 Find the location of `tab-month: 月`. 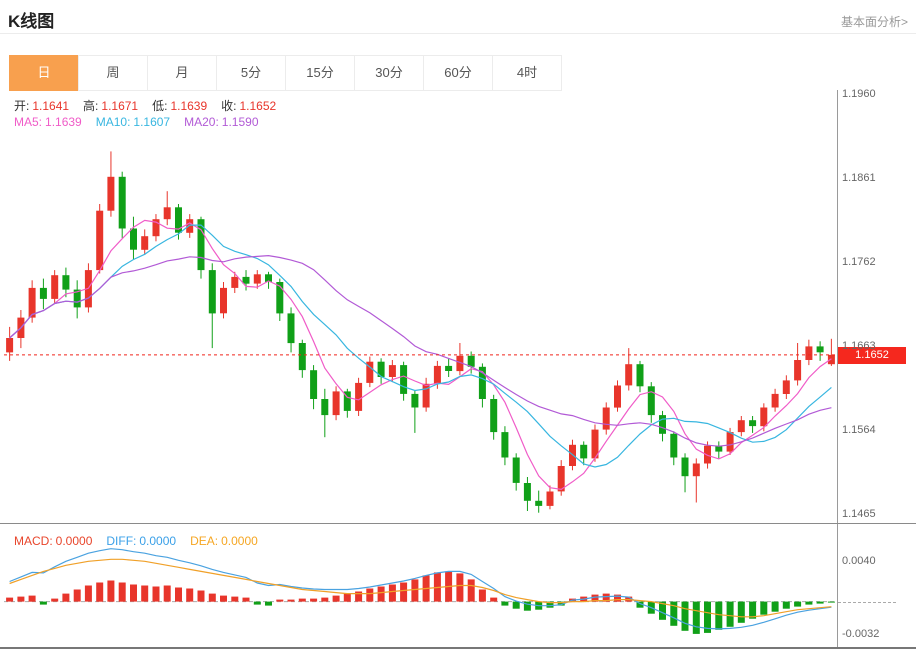

tab-month: 月 is located at coordinates (182, 73).